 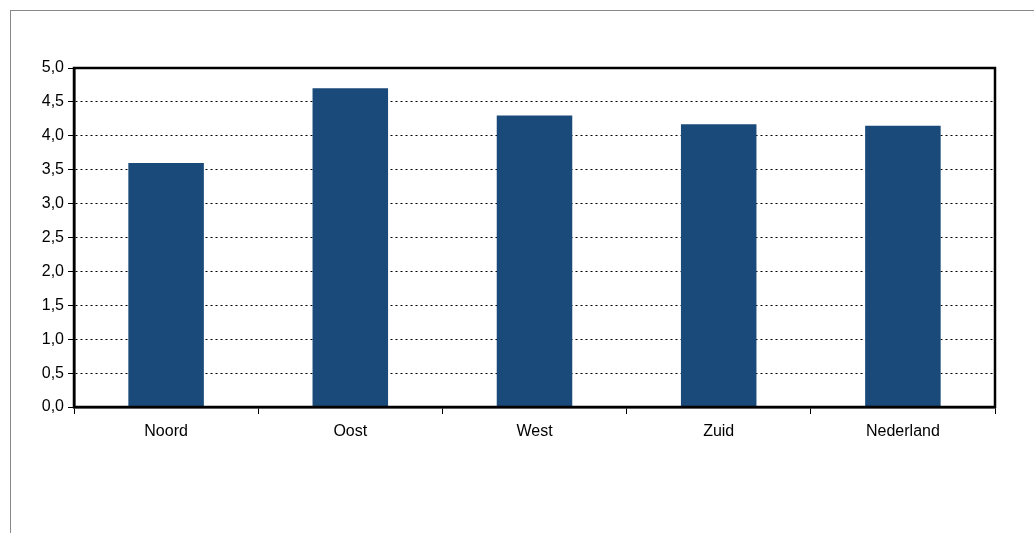 What do you see at coordinates (53, 169) in the screenshot?
I see `y-tick-label: 3,5` at bounding box center [53, 169].